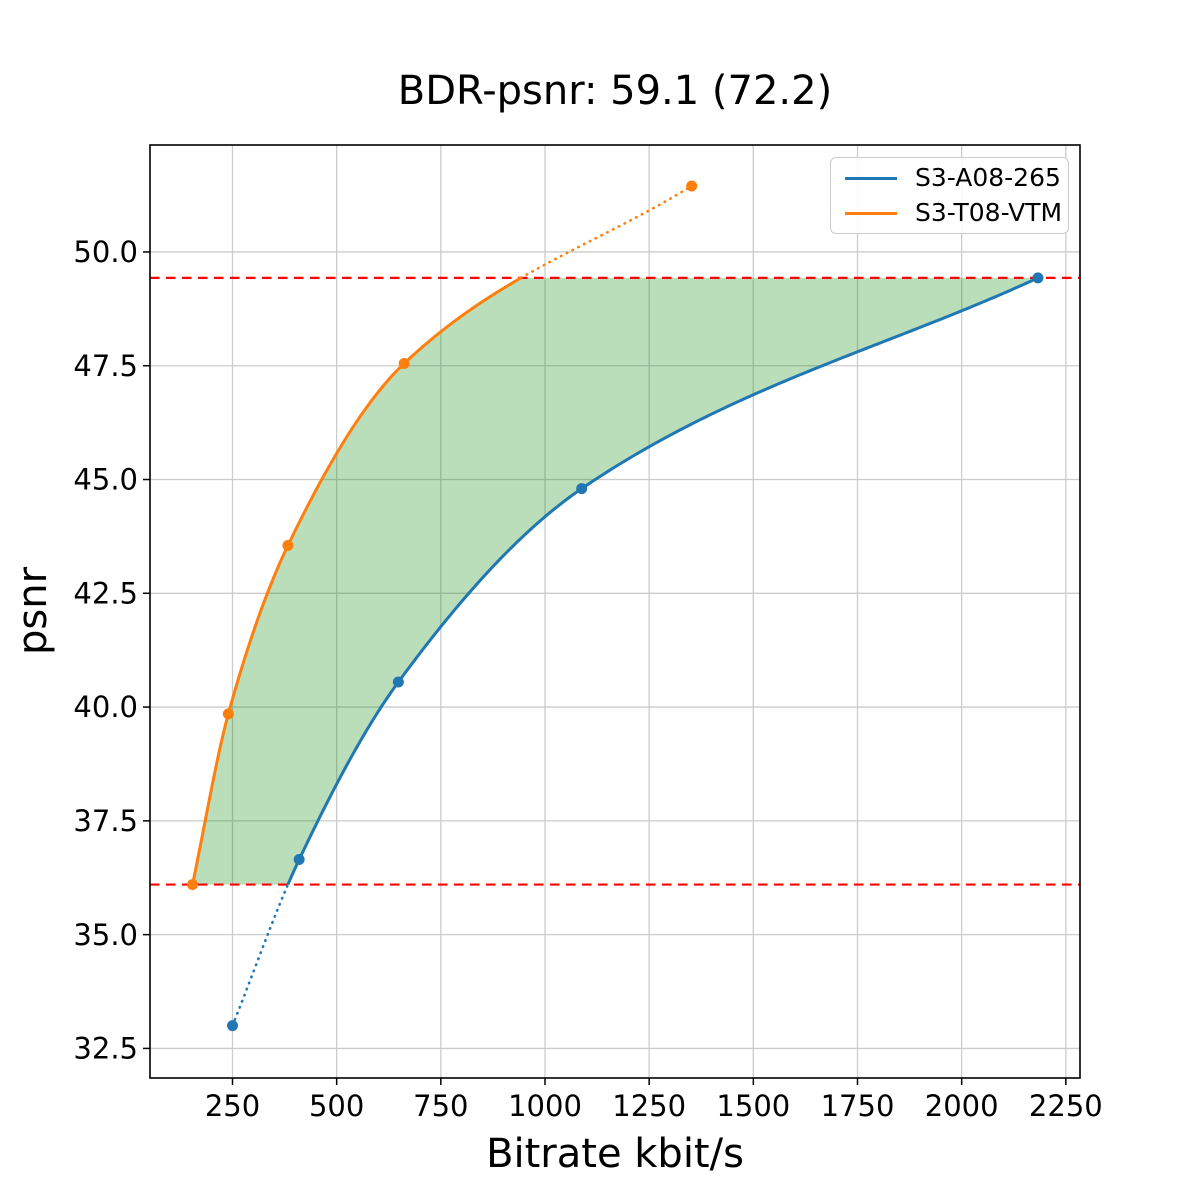  I want to click on x-tick-label: 2250, so click(1066, 1106).